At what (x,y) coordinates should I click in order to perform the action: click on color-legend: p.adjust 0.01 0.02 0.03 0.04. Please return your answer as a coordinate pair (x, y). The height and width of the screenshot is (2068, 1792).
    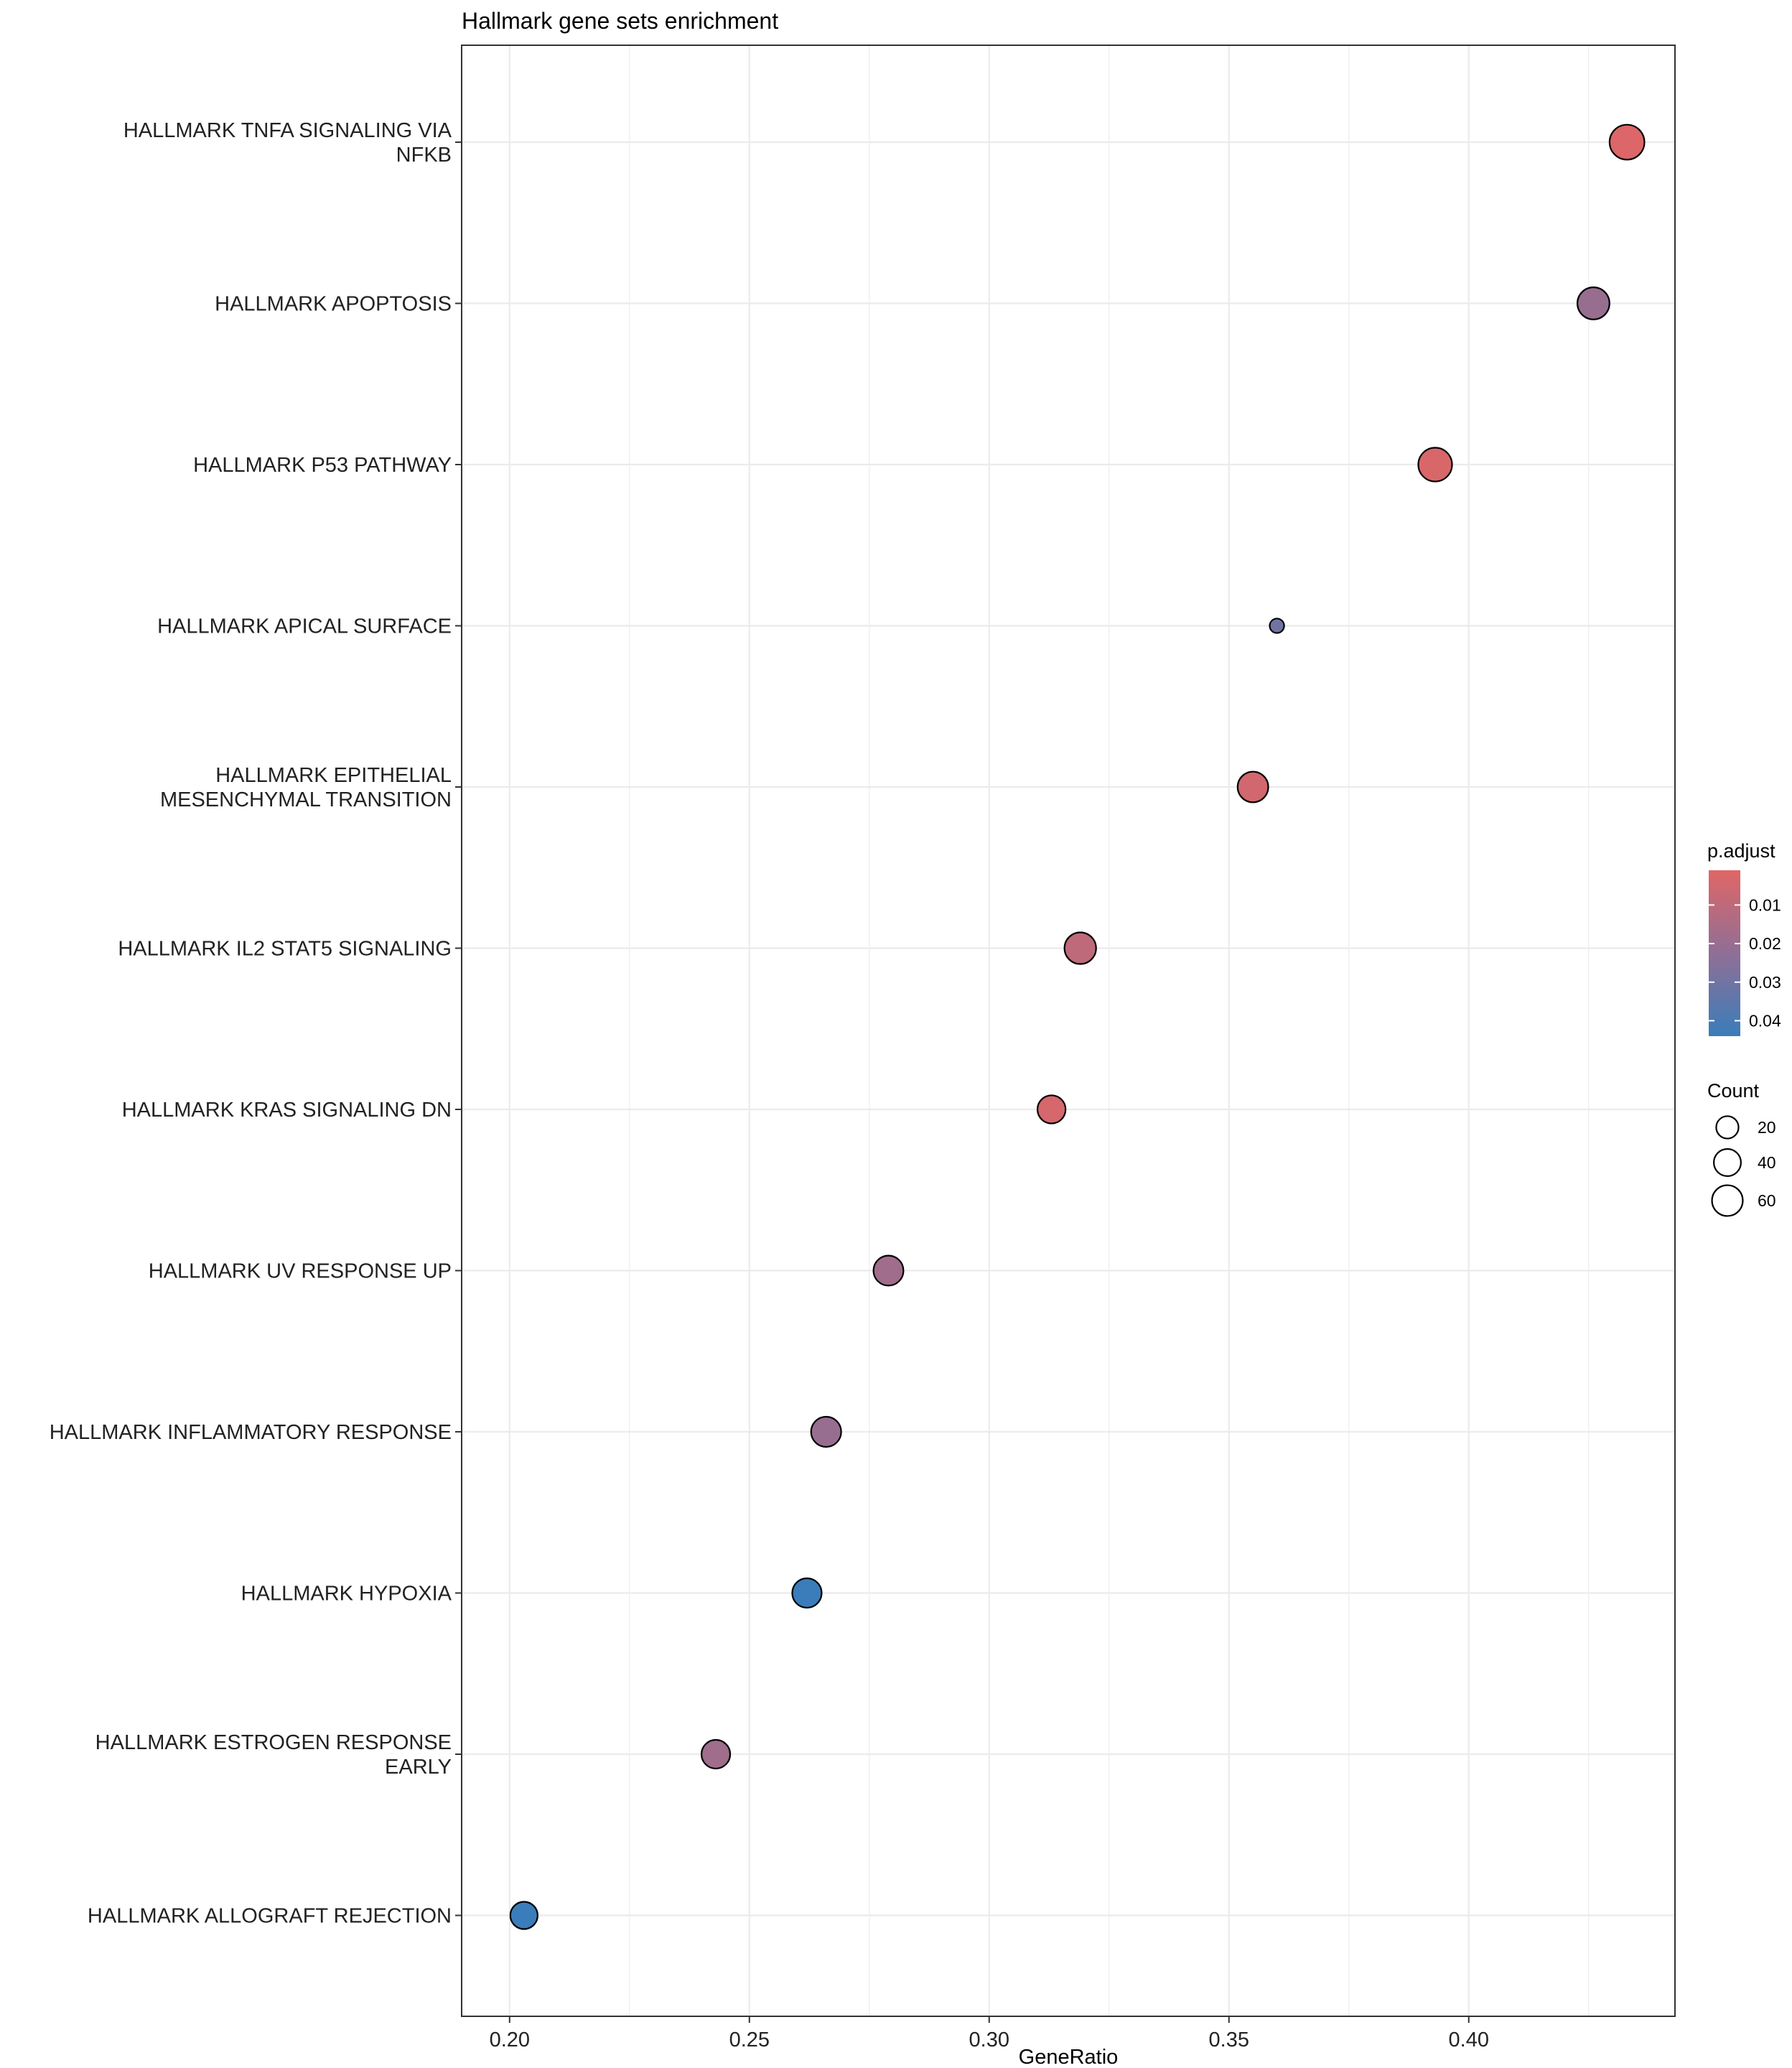
    Looking at the image, I should click on (1744, 938).